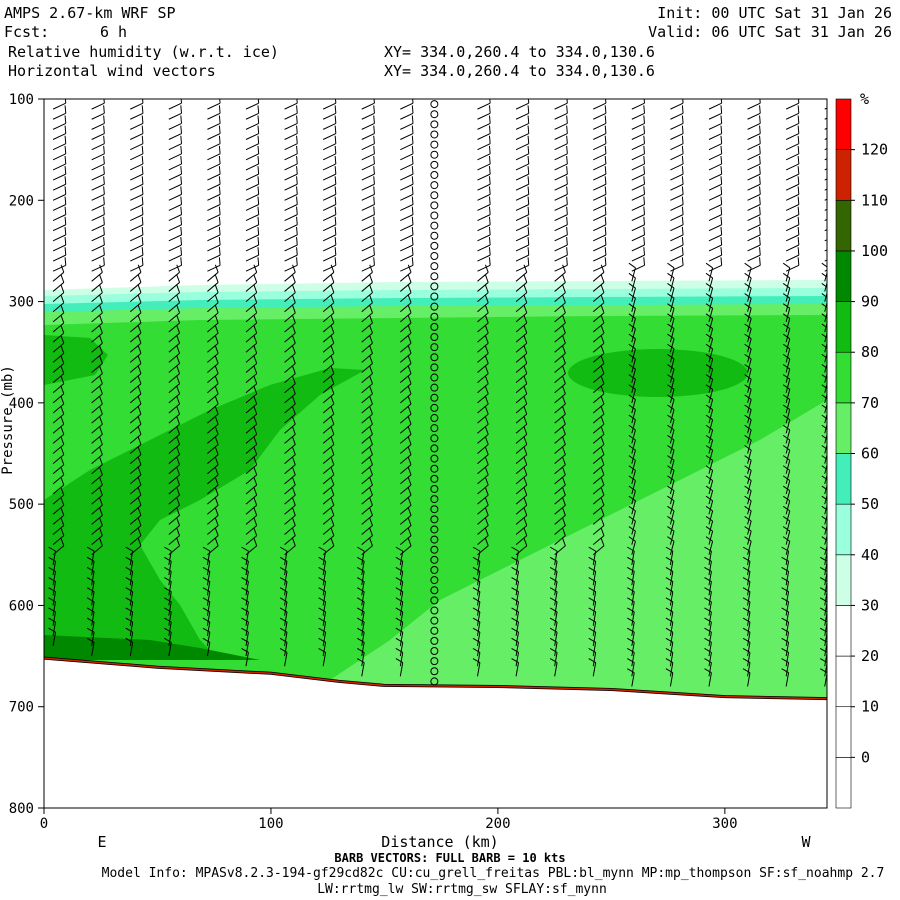  What do you see at coordinates (26, 454) in the screenshot?
I see `y-axis: 100 200 300 400 500 600 700 800` at bounding box center [26, 454].